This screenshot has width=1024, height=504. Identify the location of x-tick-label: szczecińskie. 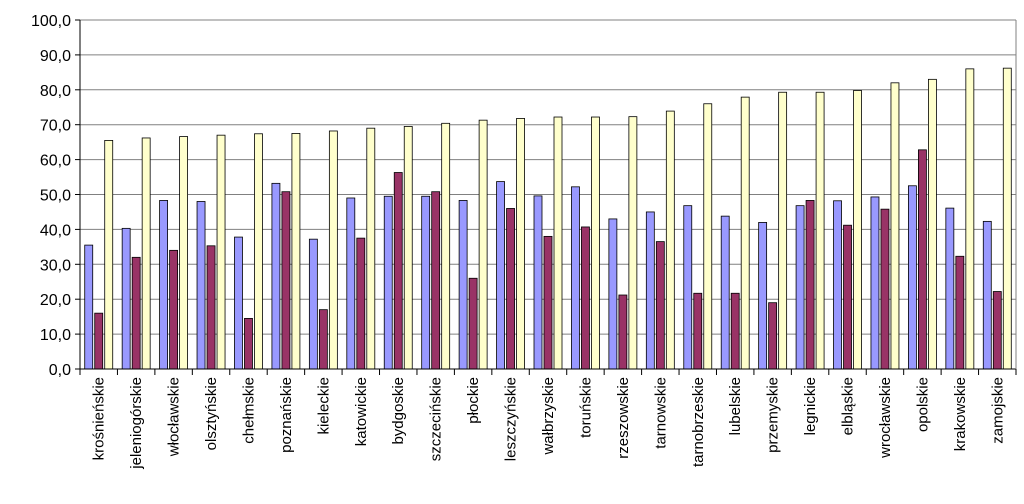
(436, 419).